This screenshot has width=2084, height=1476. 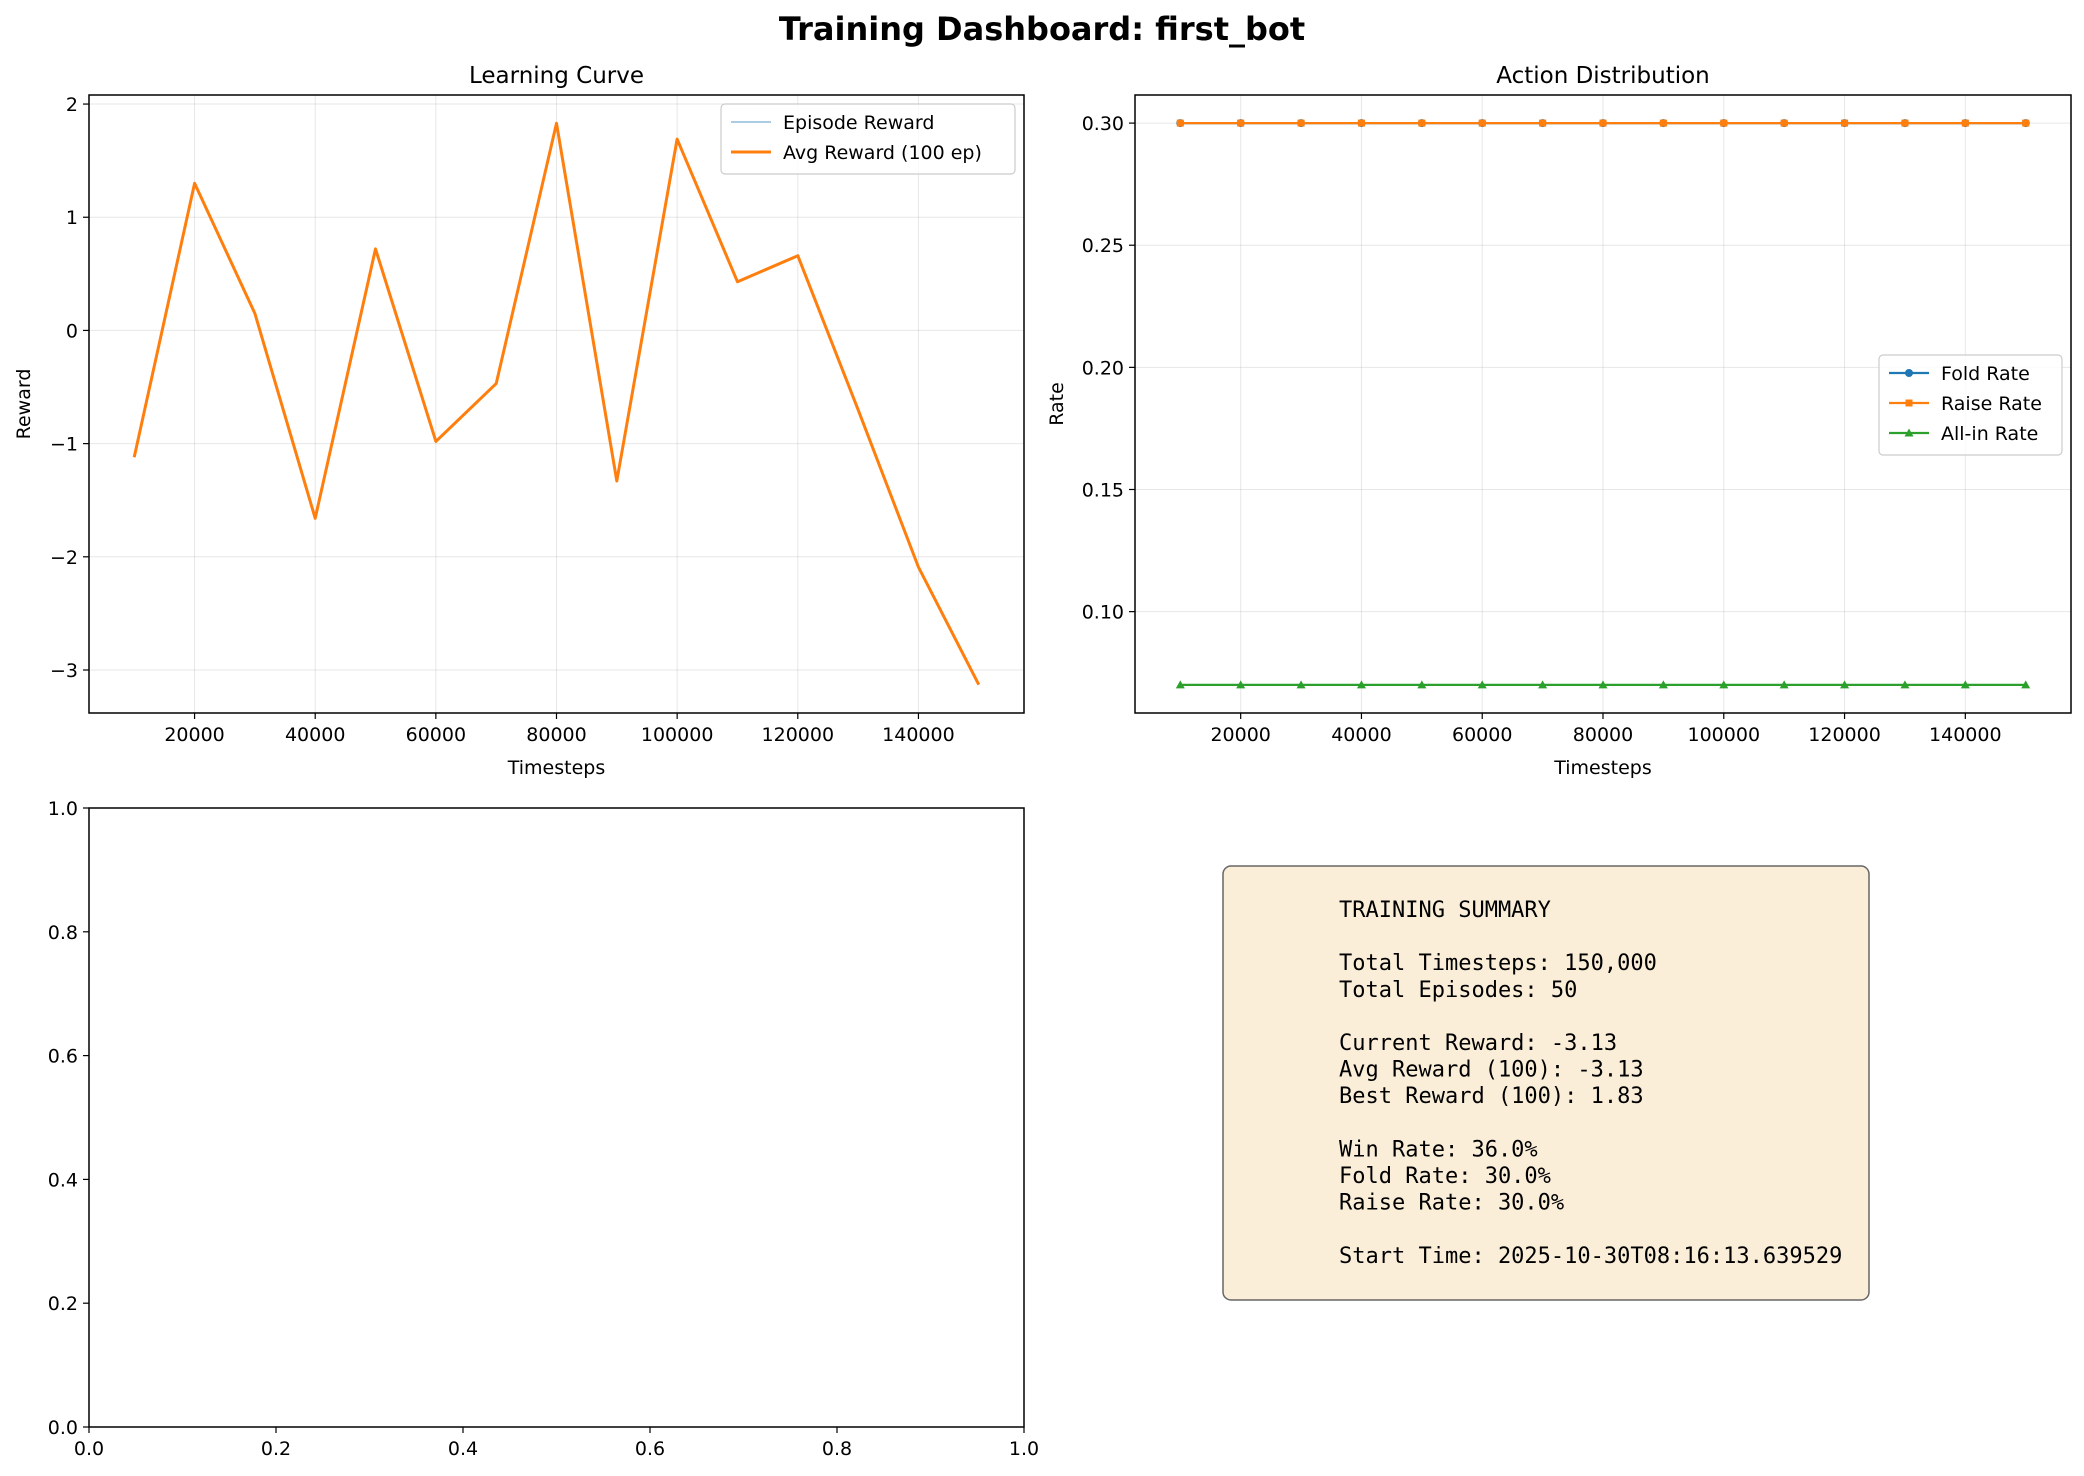 What do you see at coordinates (1498, 963) in the screenshot?
I see `summary-line: Total Timesteps: 150,000` at bounding box center [1498, 963].